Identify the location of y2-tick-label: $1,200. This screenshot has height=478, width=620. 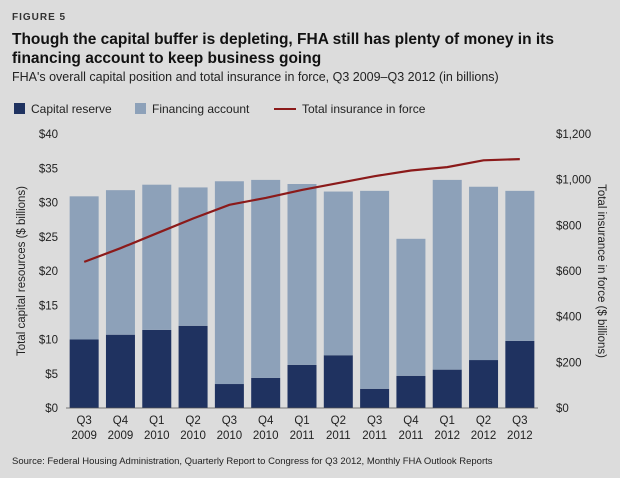
(573, 135).